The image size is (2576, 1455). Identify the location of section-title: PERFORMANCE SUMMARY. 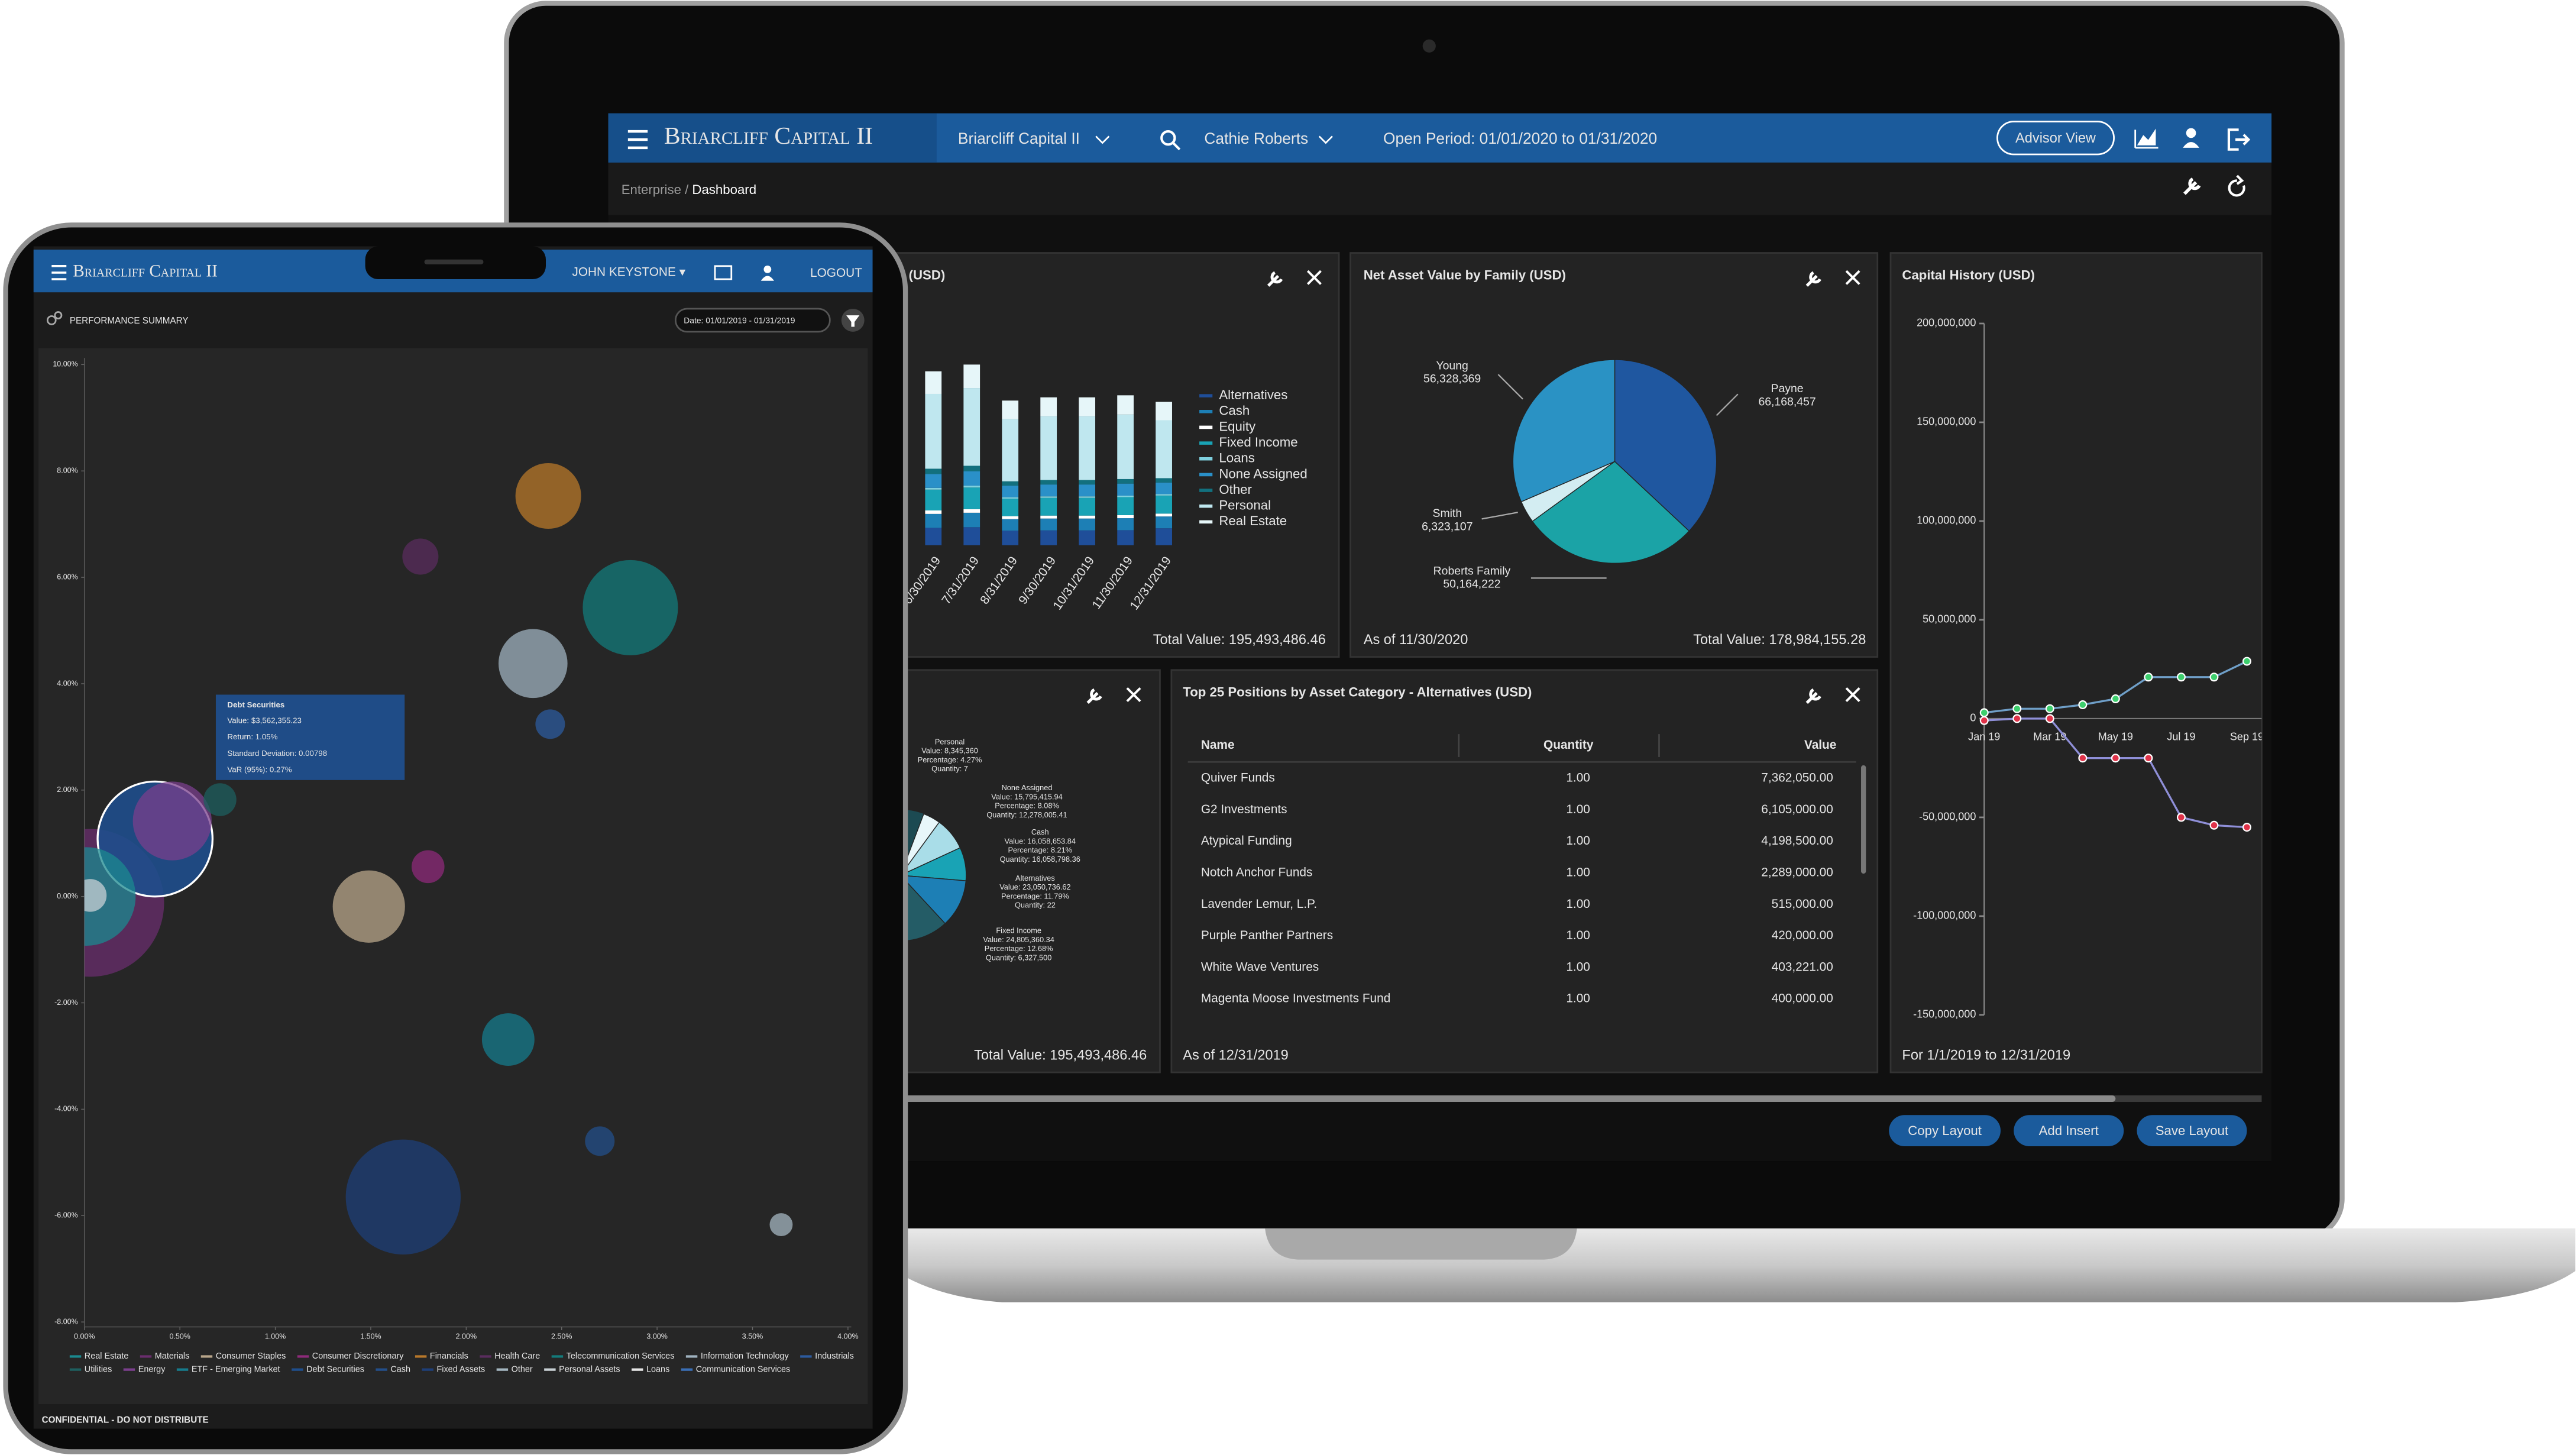
(129, 321).